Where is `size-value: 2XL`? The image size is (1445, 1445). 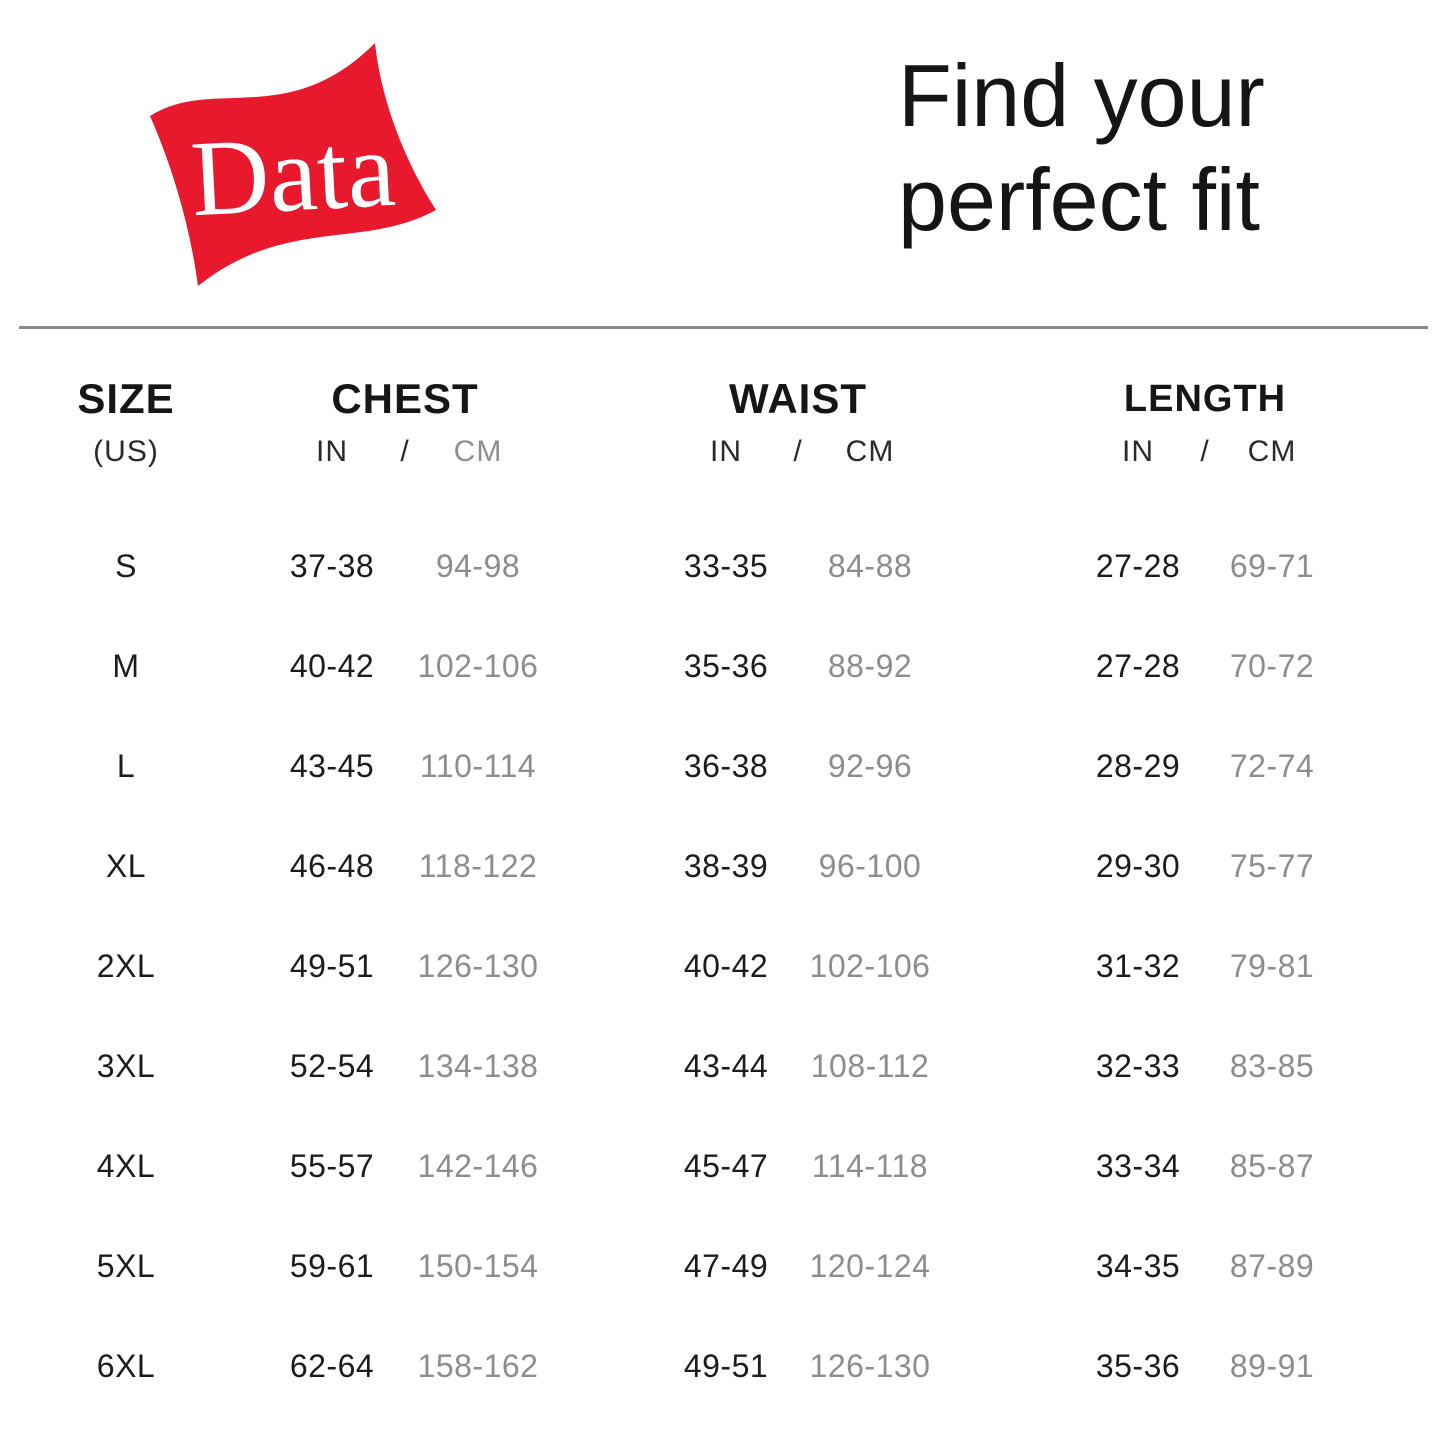 size-value: 2XL is located at coordinates (126, 965).